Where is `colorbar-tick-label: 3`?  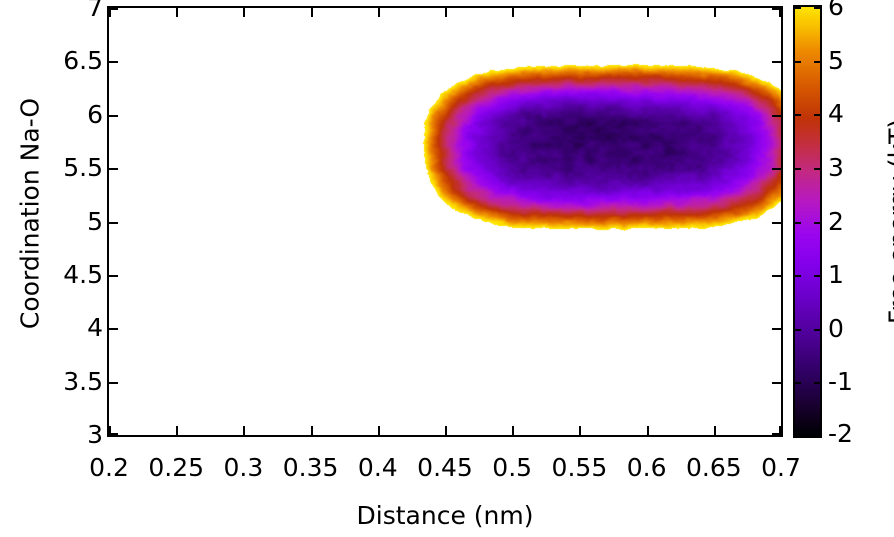
colorbar-tick-label: 3 is located at coordinates (836, 167).